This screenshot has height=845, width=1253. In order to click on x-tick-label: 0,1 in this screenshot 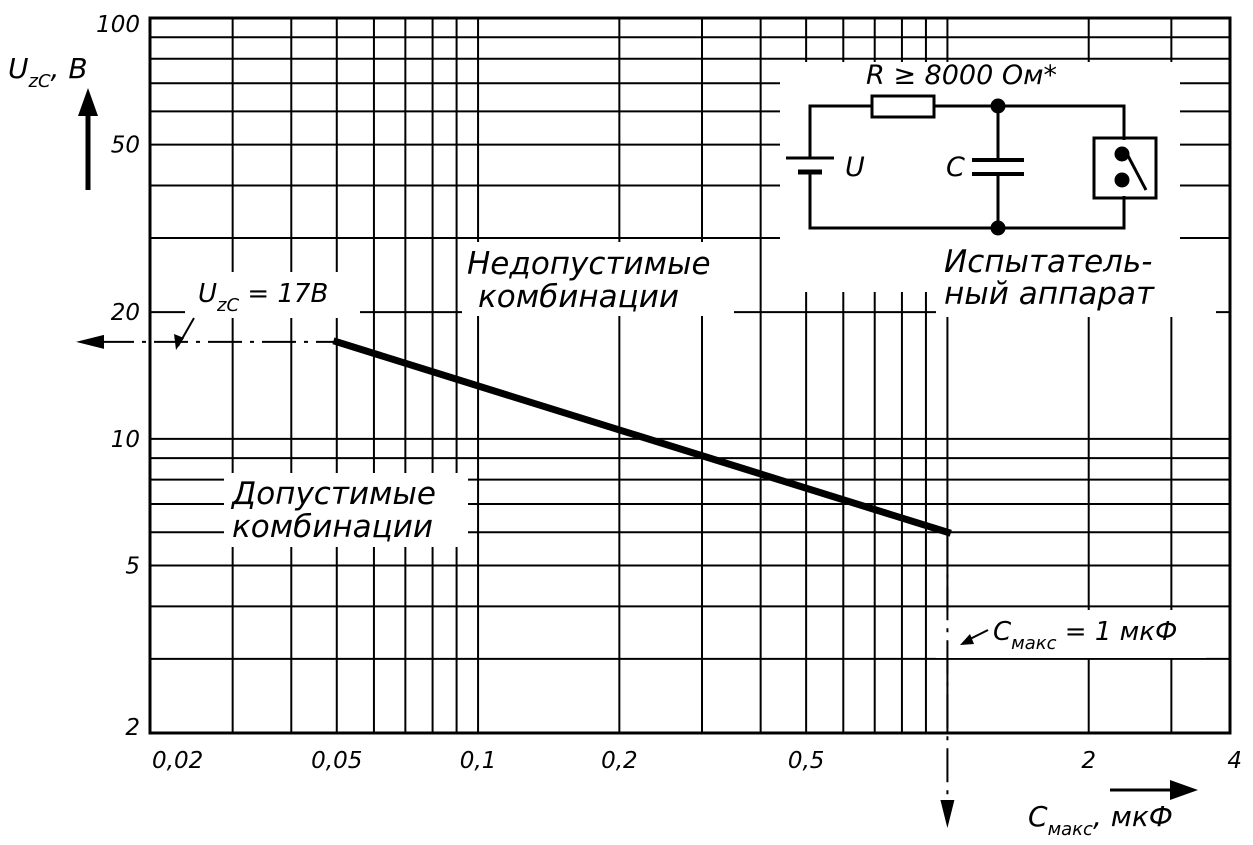, I will do `click(478, 761)`.